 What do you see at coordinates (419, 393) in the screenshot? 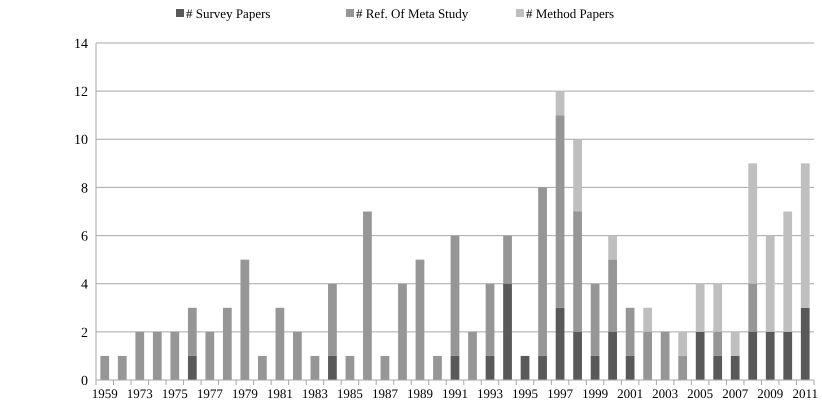
I see `x-tick-label: 1989` at bounding box center [419, 393].